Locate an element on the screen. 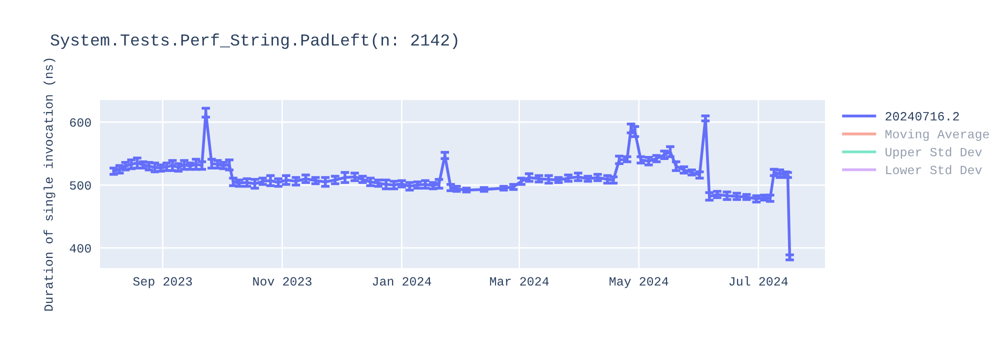 The image size is (1000, 350). legend-label: 20240716.2 is located at coordinates (922, 116).